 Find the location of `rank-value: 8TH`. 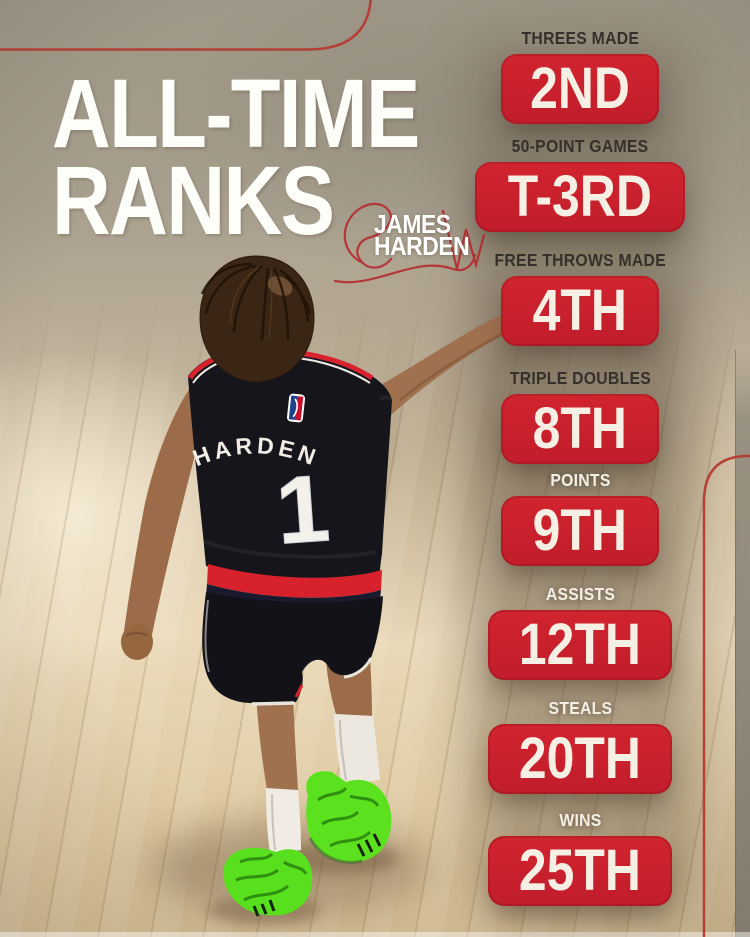

rank-value: 8TH is located at coordinates (580, 428).